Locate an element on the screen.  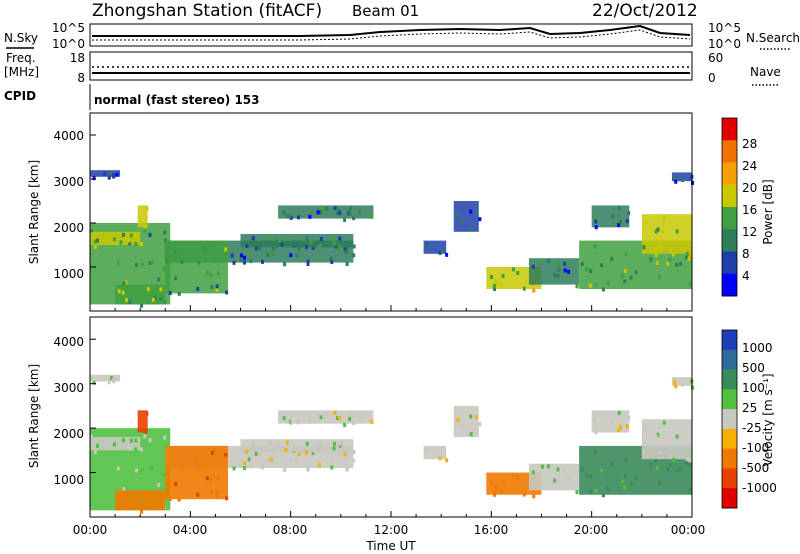
vel-cbar-tick-minus500: -500 is located at coordinates (755, 468).